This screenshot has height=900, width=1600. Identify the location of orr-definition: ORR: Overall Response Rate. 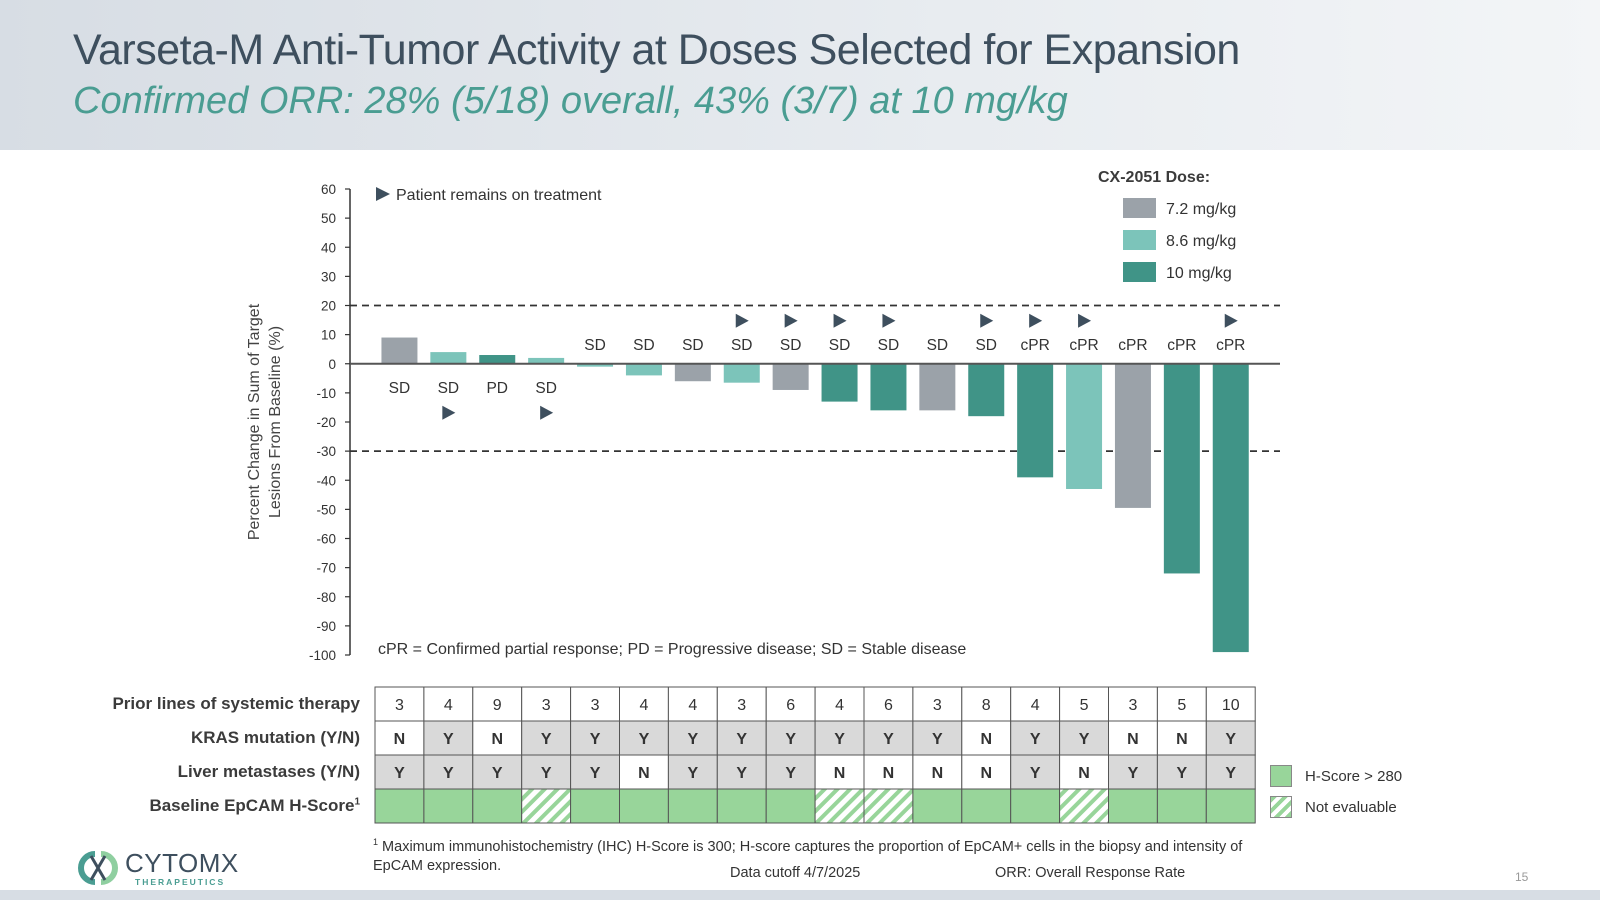
(1090, 873).